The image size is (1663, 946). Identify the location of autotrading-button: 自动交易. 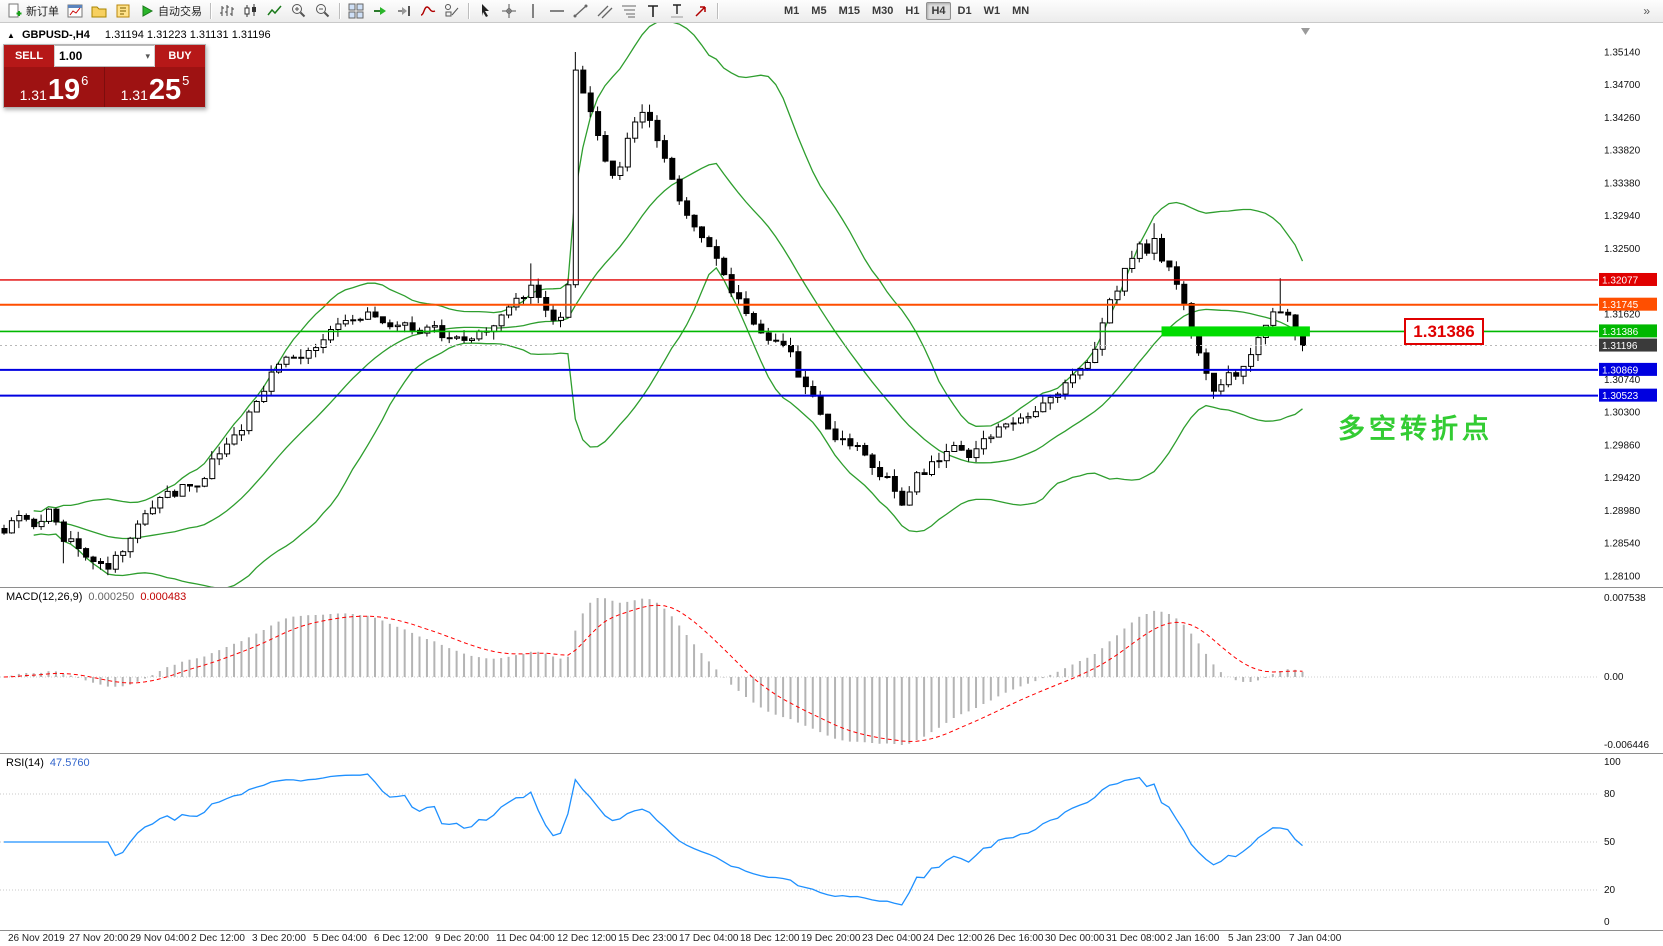
(170, 11).